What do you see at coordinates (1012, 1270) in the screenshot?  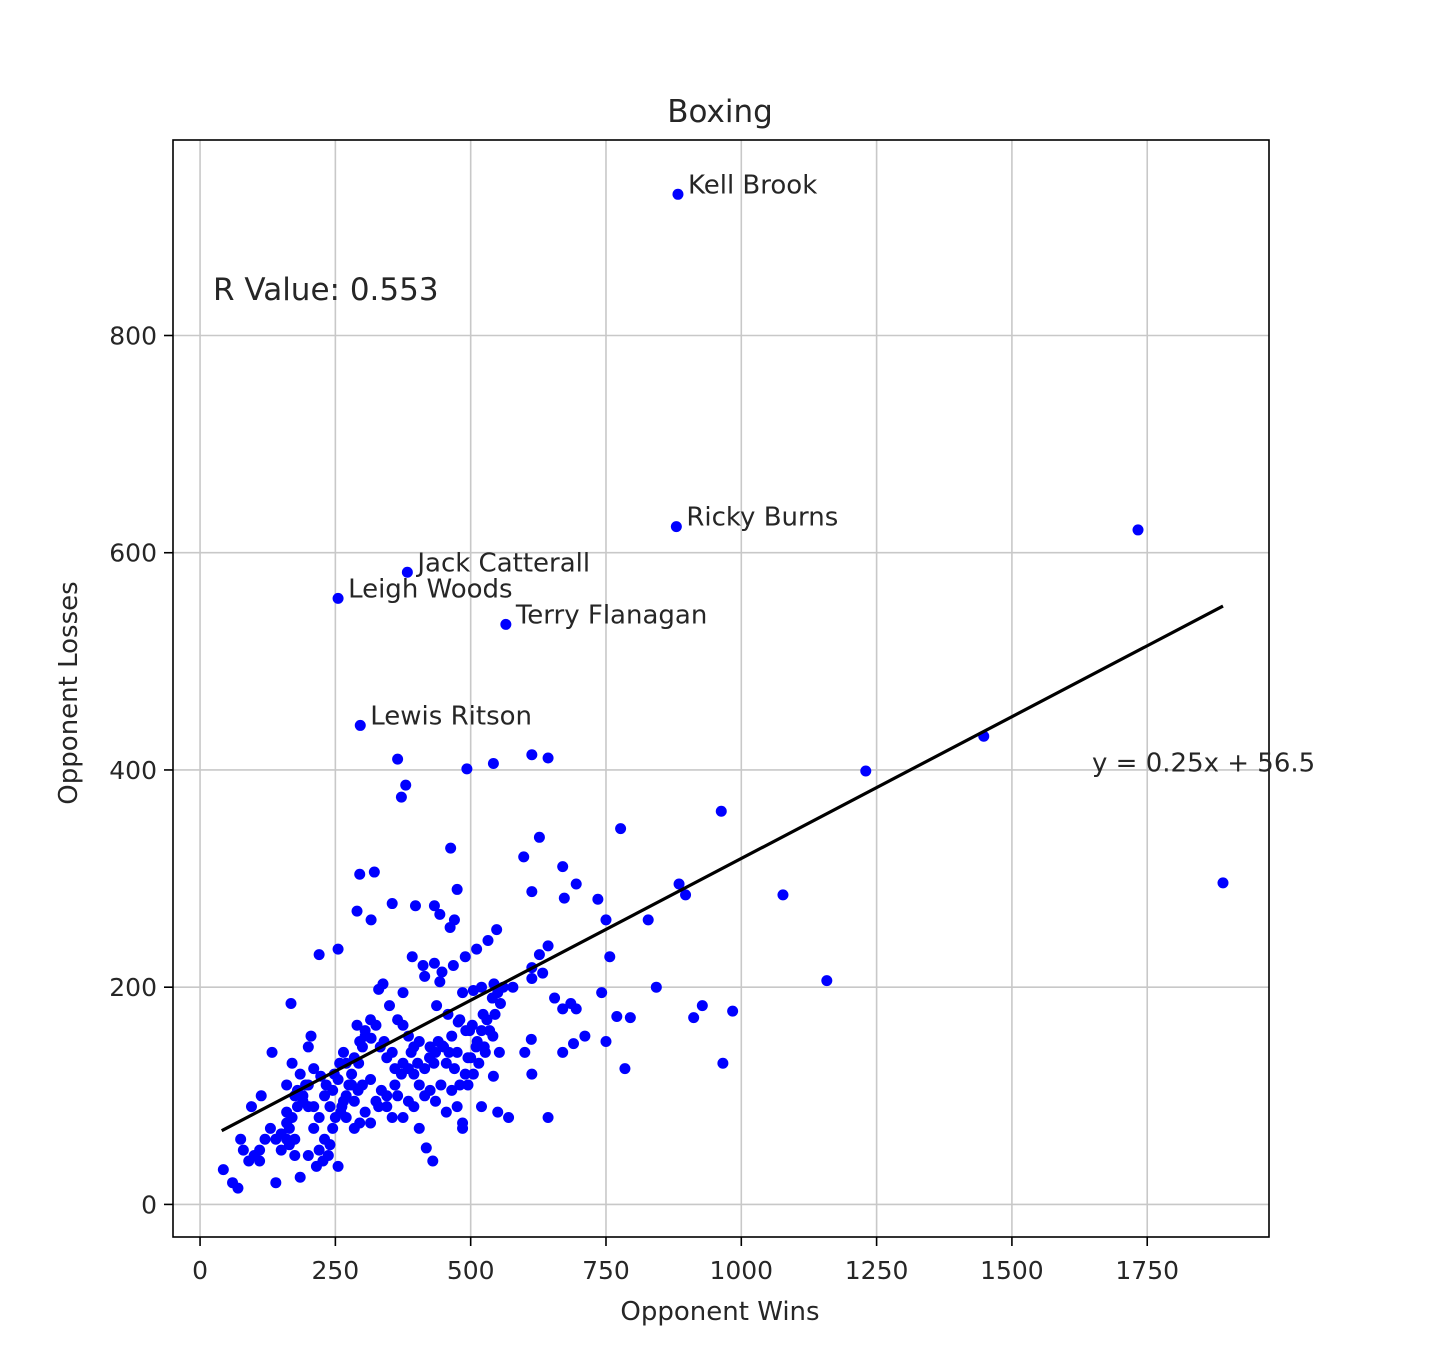 I see `x-tick-label: 1500` at bounding box center [1012, 1270].